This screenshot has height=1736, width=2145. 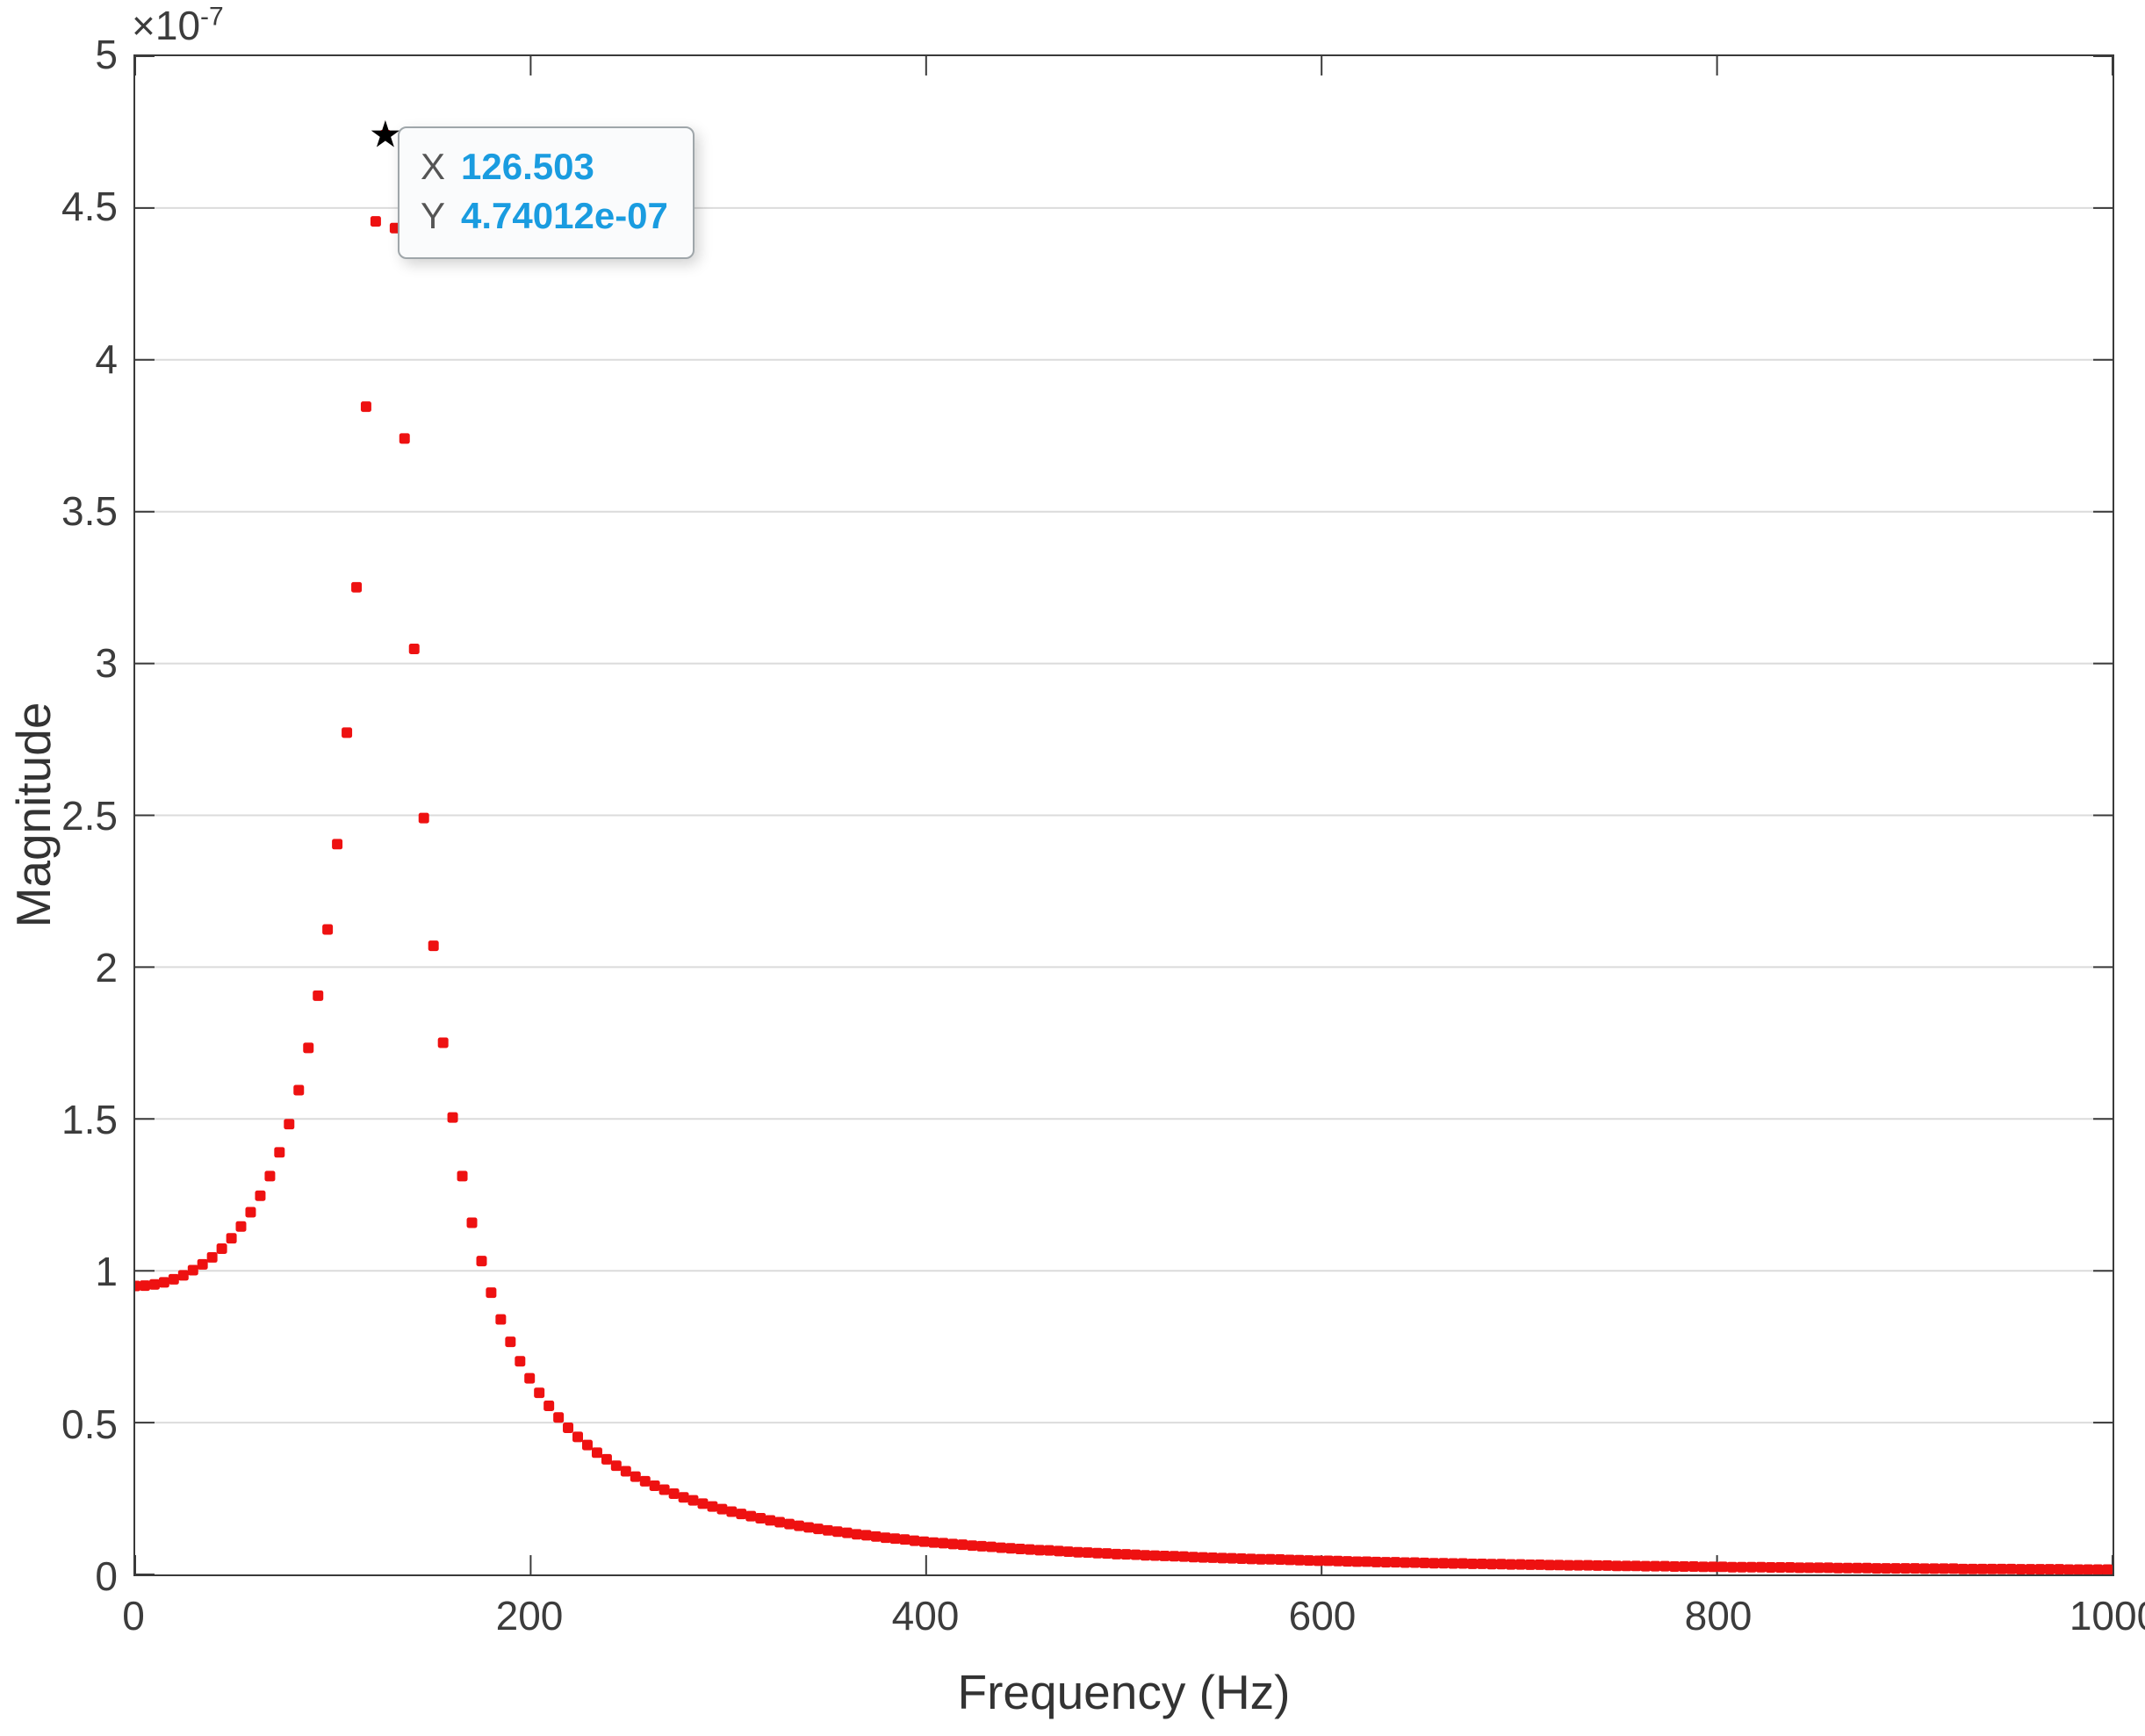 I want to click on x-tick-label: 600, so click(x=1323, y=1616).